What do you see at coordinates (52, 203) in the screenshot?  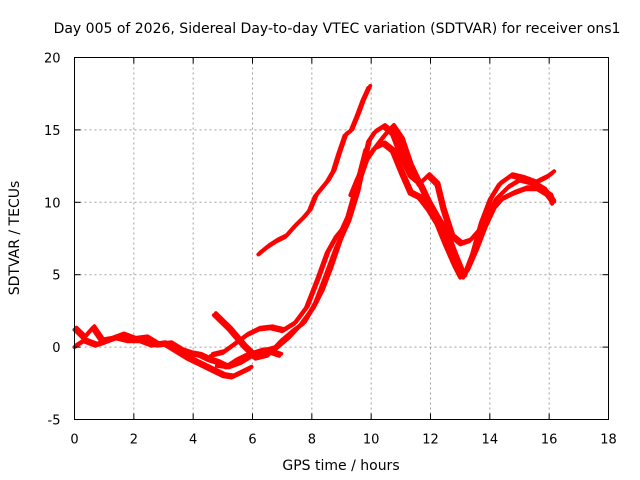 I see `y-tick-label: 10` at bounding box center [52, 203].